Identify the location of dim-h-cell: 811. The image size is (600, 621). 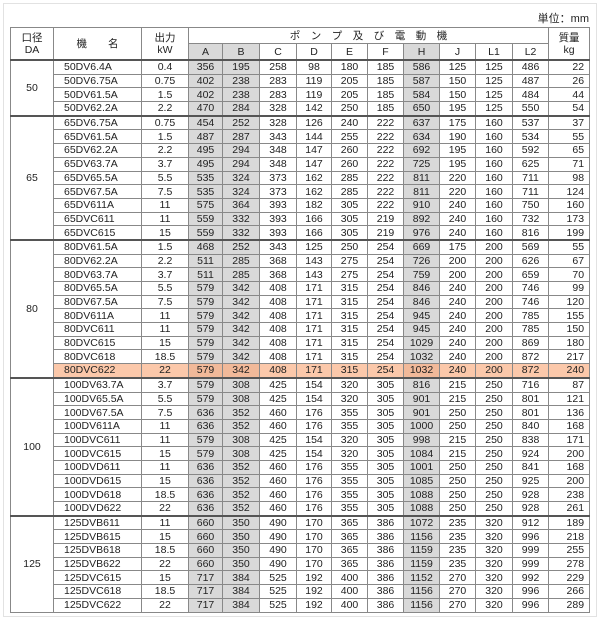
(421, 191).